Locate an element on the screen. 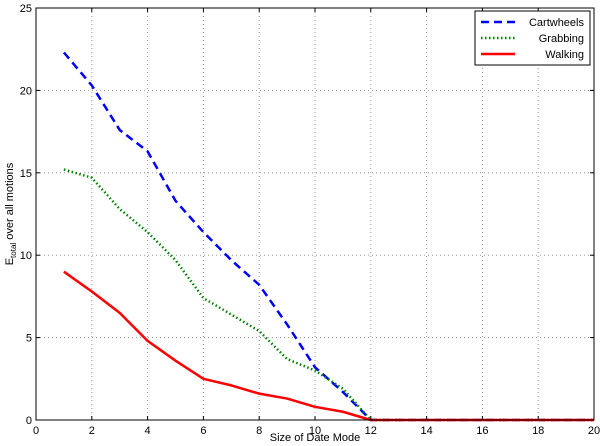 The width and height of the screenshot is (600, 446). x-axis-label: Size of Date Mode is located at coordinates (315, 438).